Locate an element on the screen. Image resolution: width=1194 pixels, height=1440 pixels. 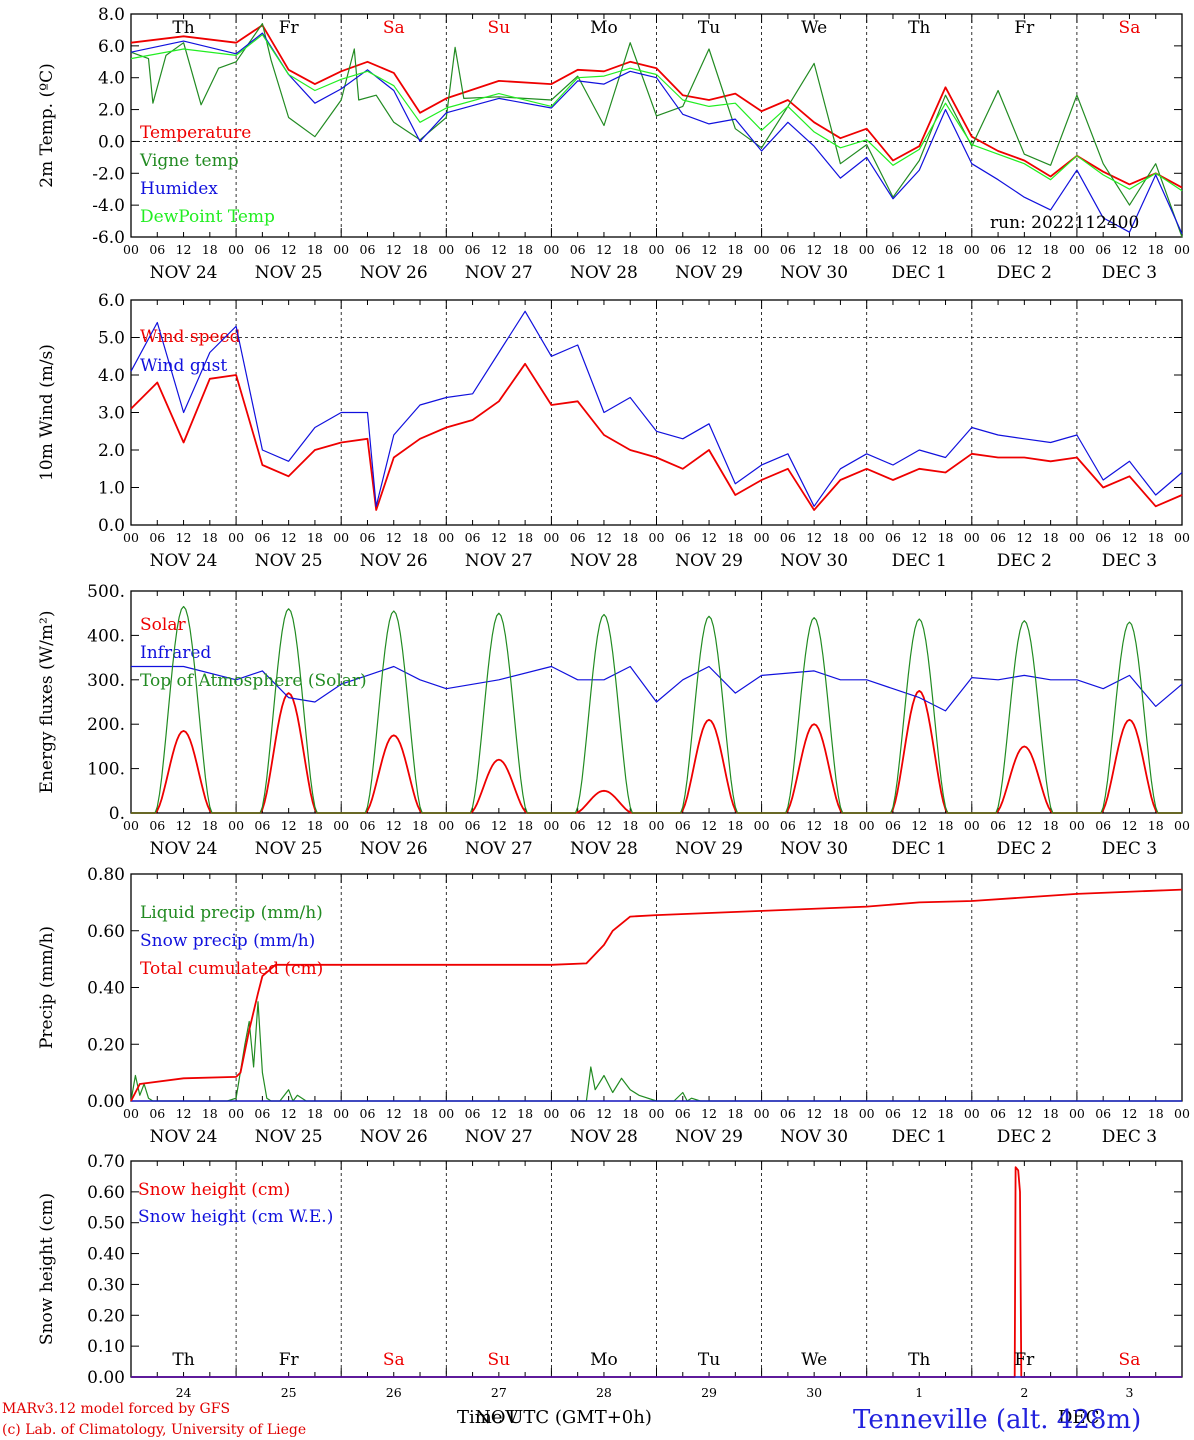
station-label: Tenneville (alt. 428m) is located at coordinates (997, 1420).